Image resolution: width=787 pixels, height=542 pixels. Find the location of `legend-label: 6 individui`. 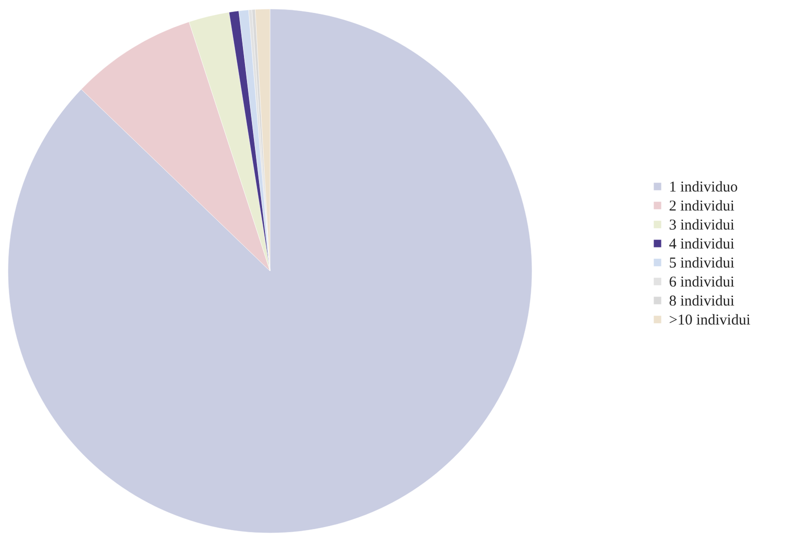

legend-label: 6 individui is located at coordinates (701, 282).